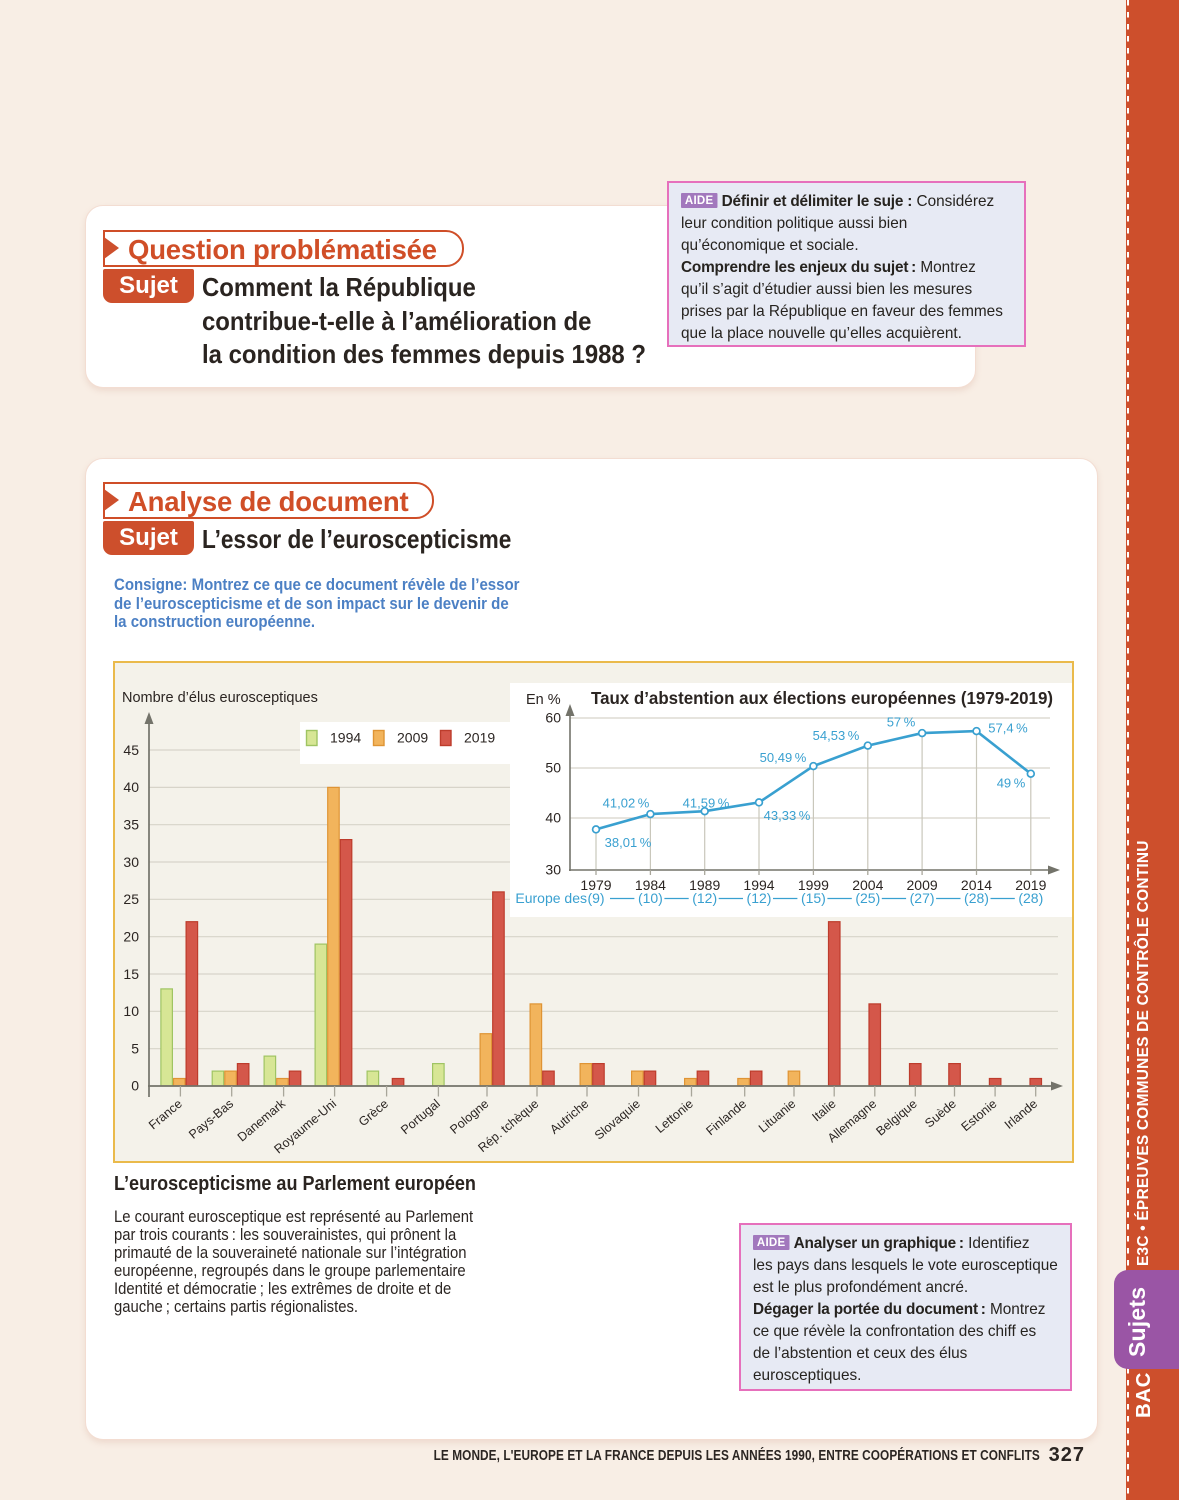 Image resolution: width=1179 pixels, height=1500 pixels. What do you see at coordinates (135, 1086) in the screenshot?
I see `svg-text: 0` at bounding box center [135, 1086].